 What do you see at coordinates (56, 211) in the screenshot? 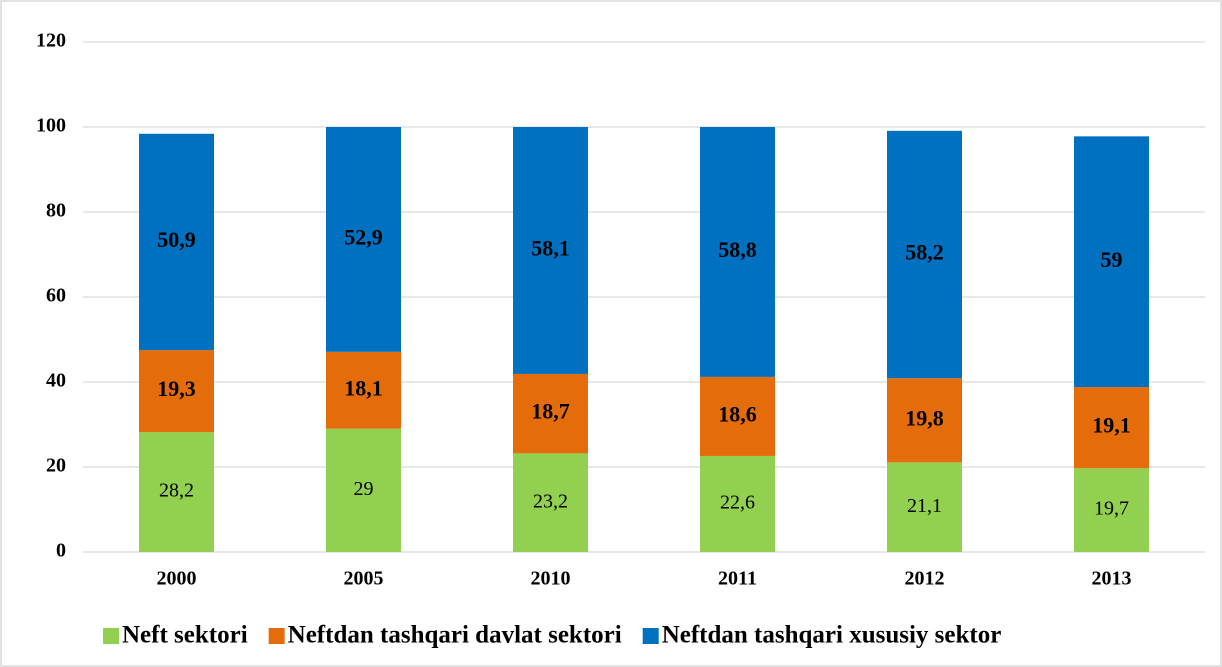
I see `y-tick-label: 80` at bounding box center [56, 211].